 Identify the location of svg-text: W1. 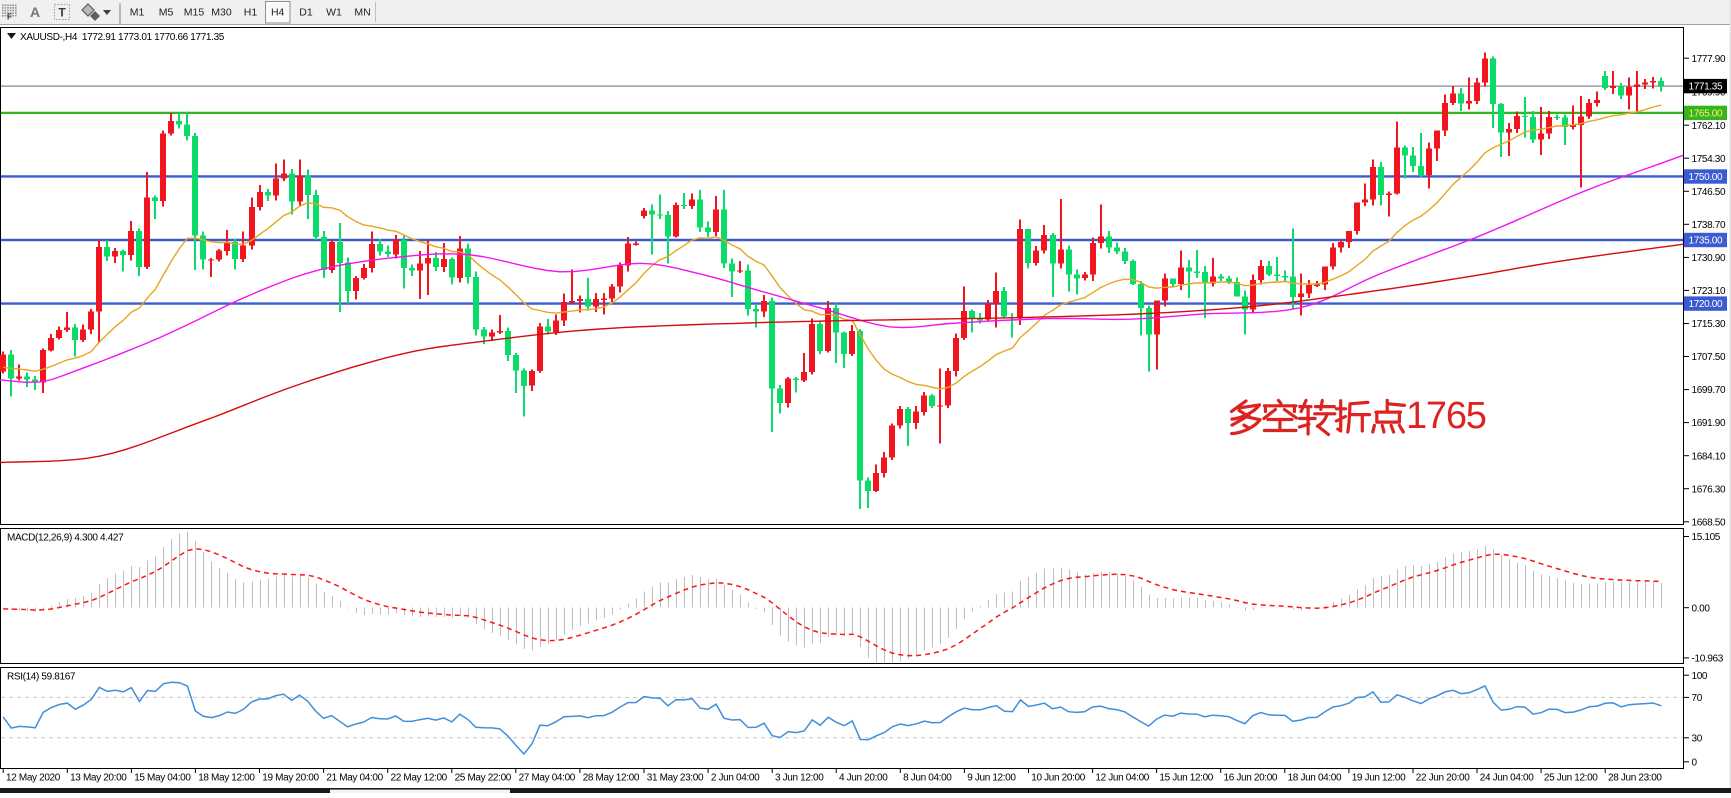
(334, 13).